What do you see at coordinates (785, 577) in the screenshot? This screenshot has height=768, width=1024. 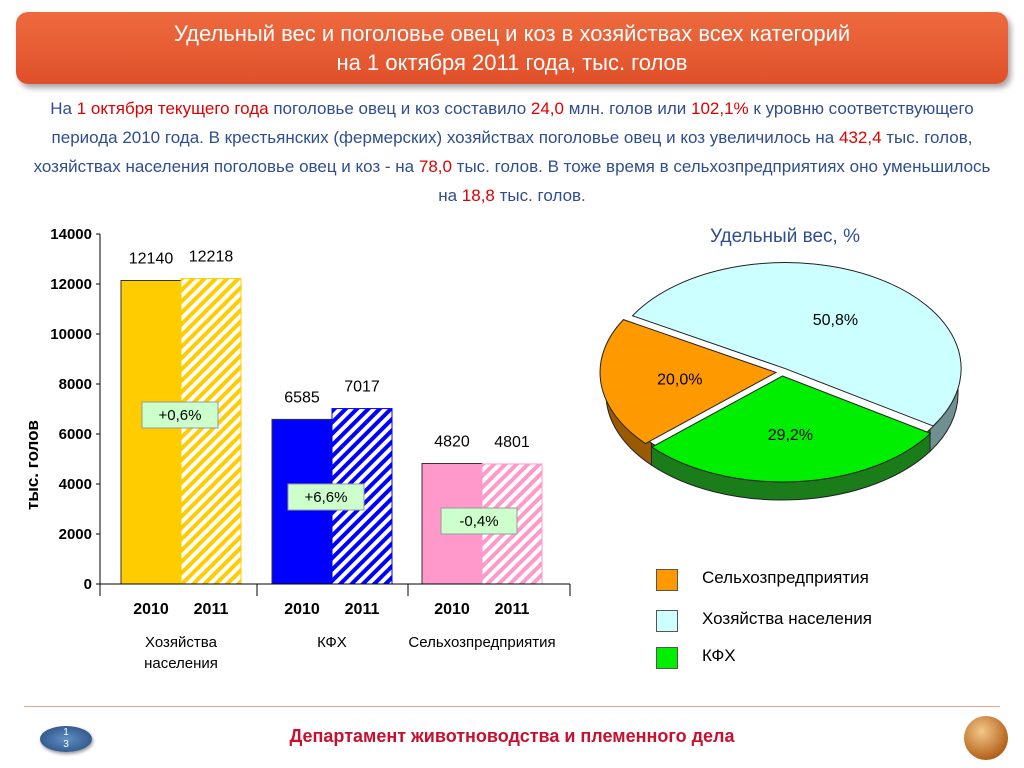 I see `legend-label: Сельхозпредприятия` at bounding box center [785, 577].